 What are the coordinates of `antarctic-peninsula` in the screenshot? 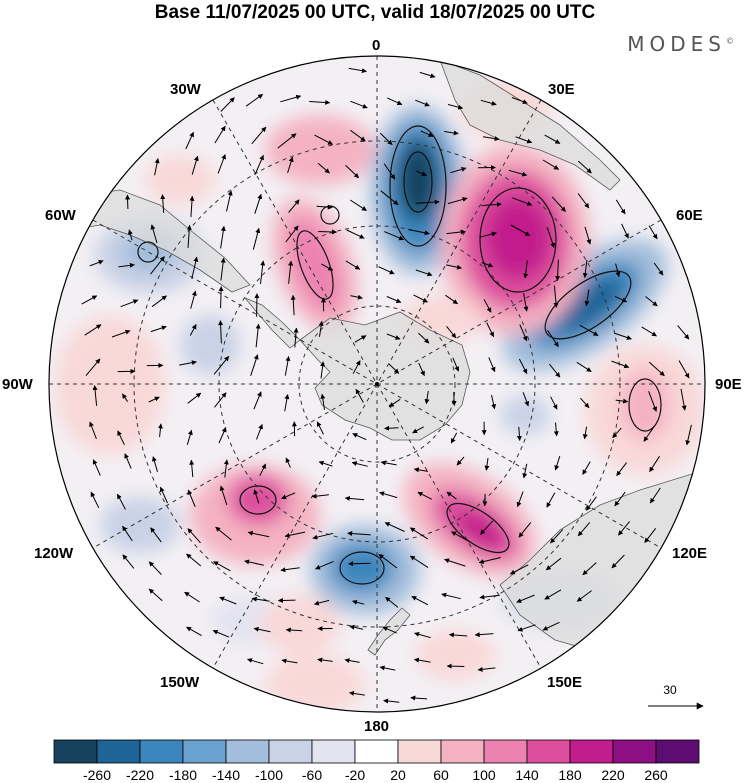 It's located at (272, 323).